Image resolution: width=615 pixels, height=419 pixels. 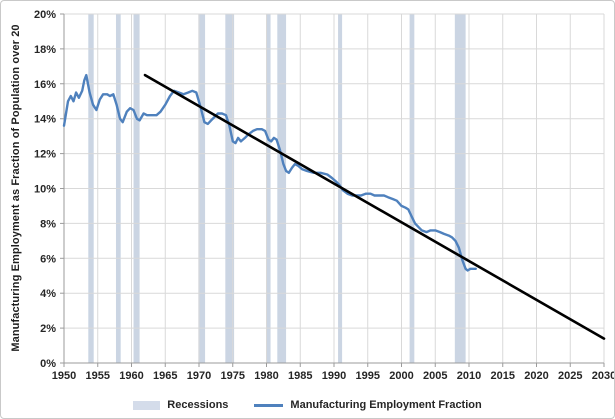 What do you see at coordinates (334, 376) in the screenshot?
I see `x-tick-label: 1990` at bounding box center [334, 376].